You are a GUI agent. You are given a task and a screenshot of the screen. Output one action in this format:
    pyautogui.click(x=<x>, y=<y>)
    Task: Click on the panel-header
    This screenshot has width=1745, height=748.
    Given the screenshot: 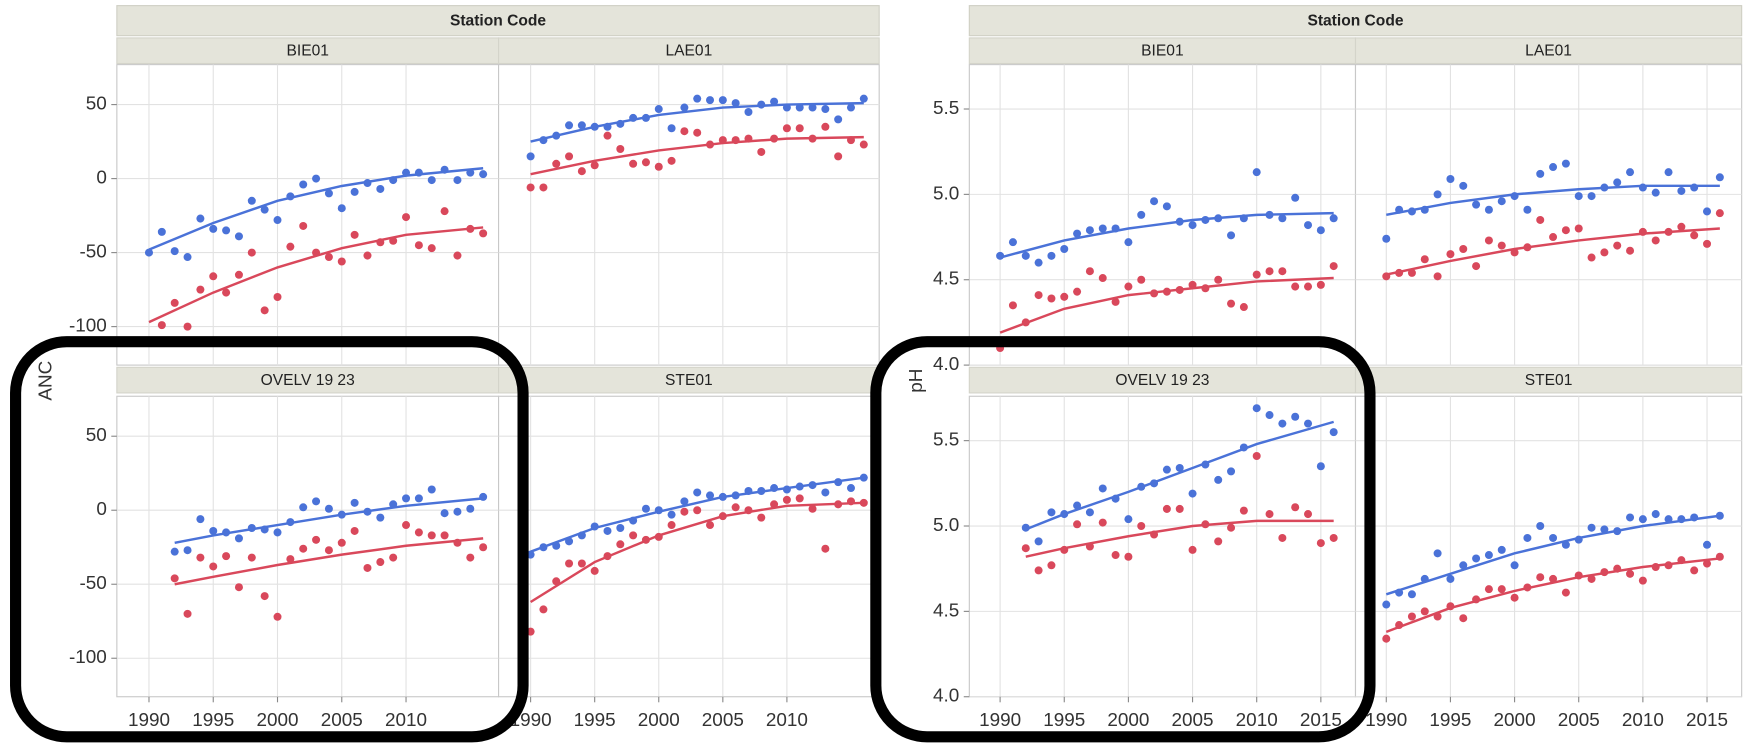 What is the action you would take?
    pyautogui.click(x=1162, y=380)
    